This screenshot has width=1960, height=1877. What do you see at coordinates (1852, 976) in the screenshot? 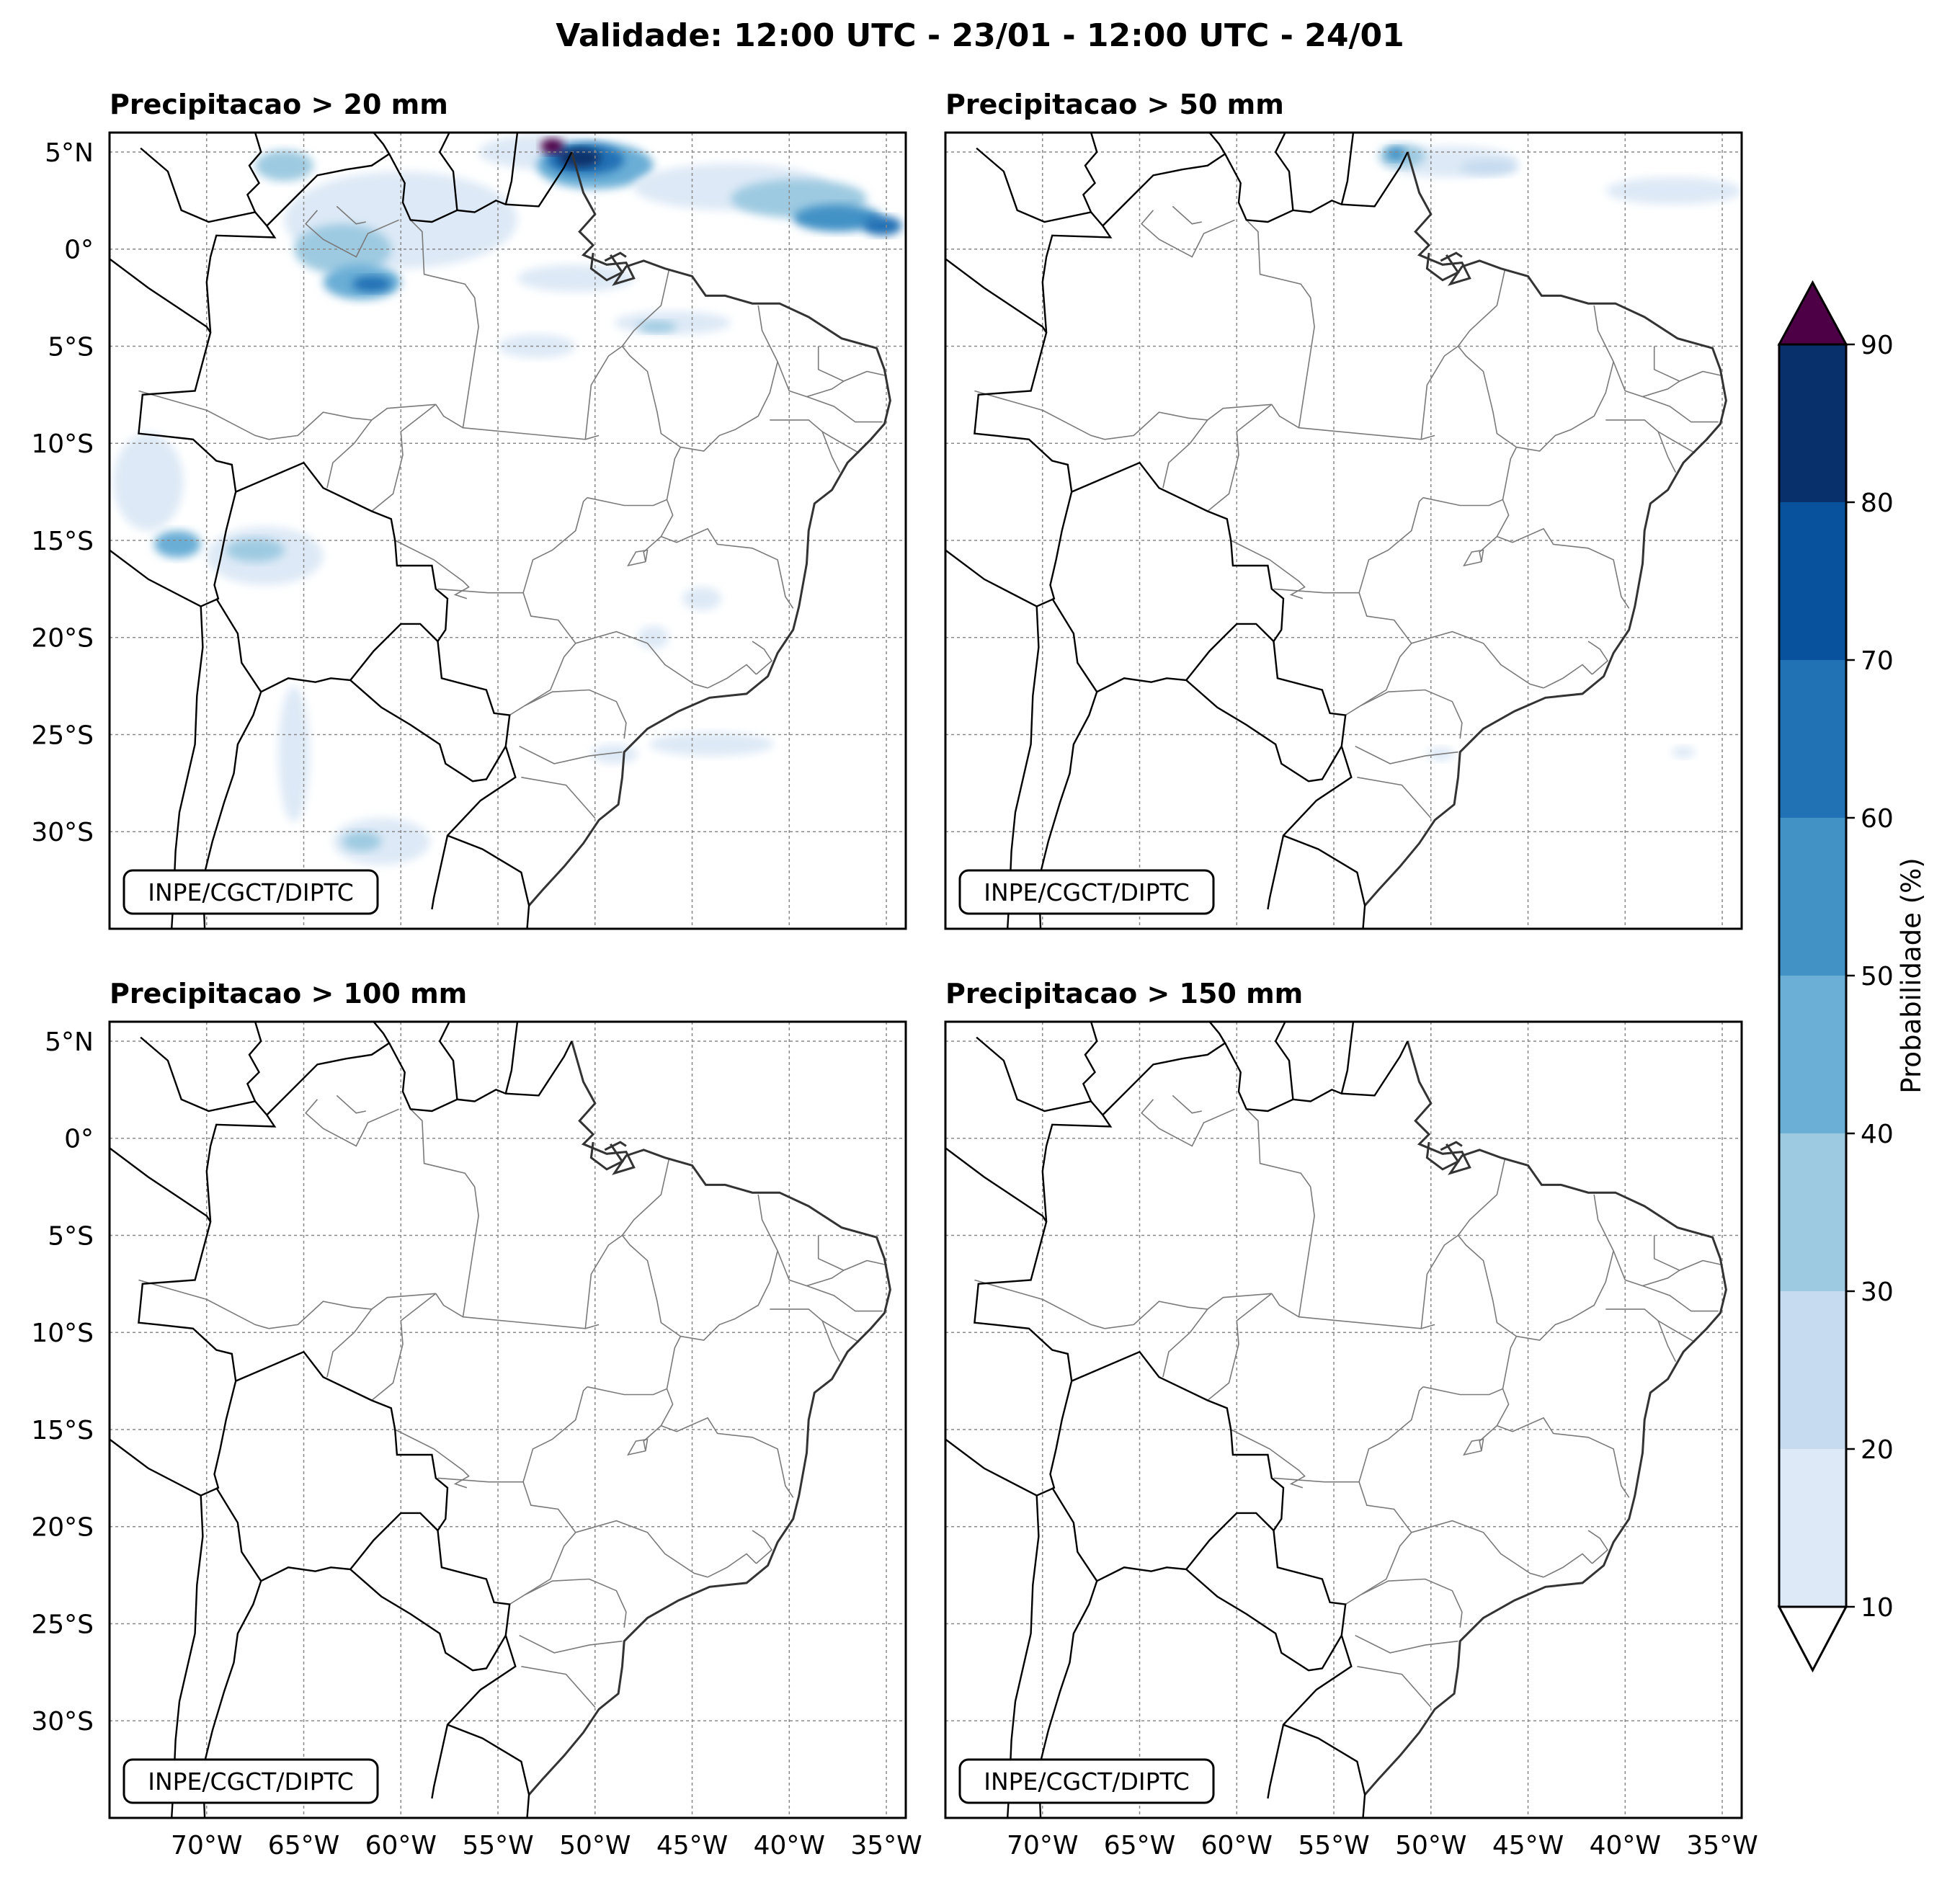
I see `colorbar: 10 20 30 40 50 60 70 80 90 Probabilidade (%)` at bounding box center [1852, 976].